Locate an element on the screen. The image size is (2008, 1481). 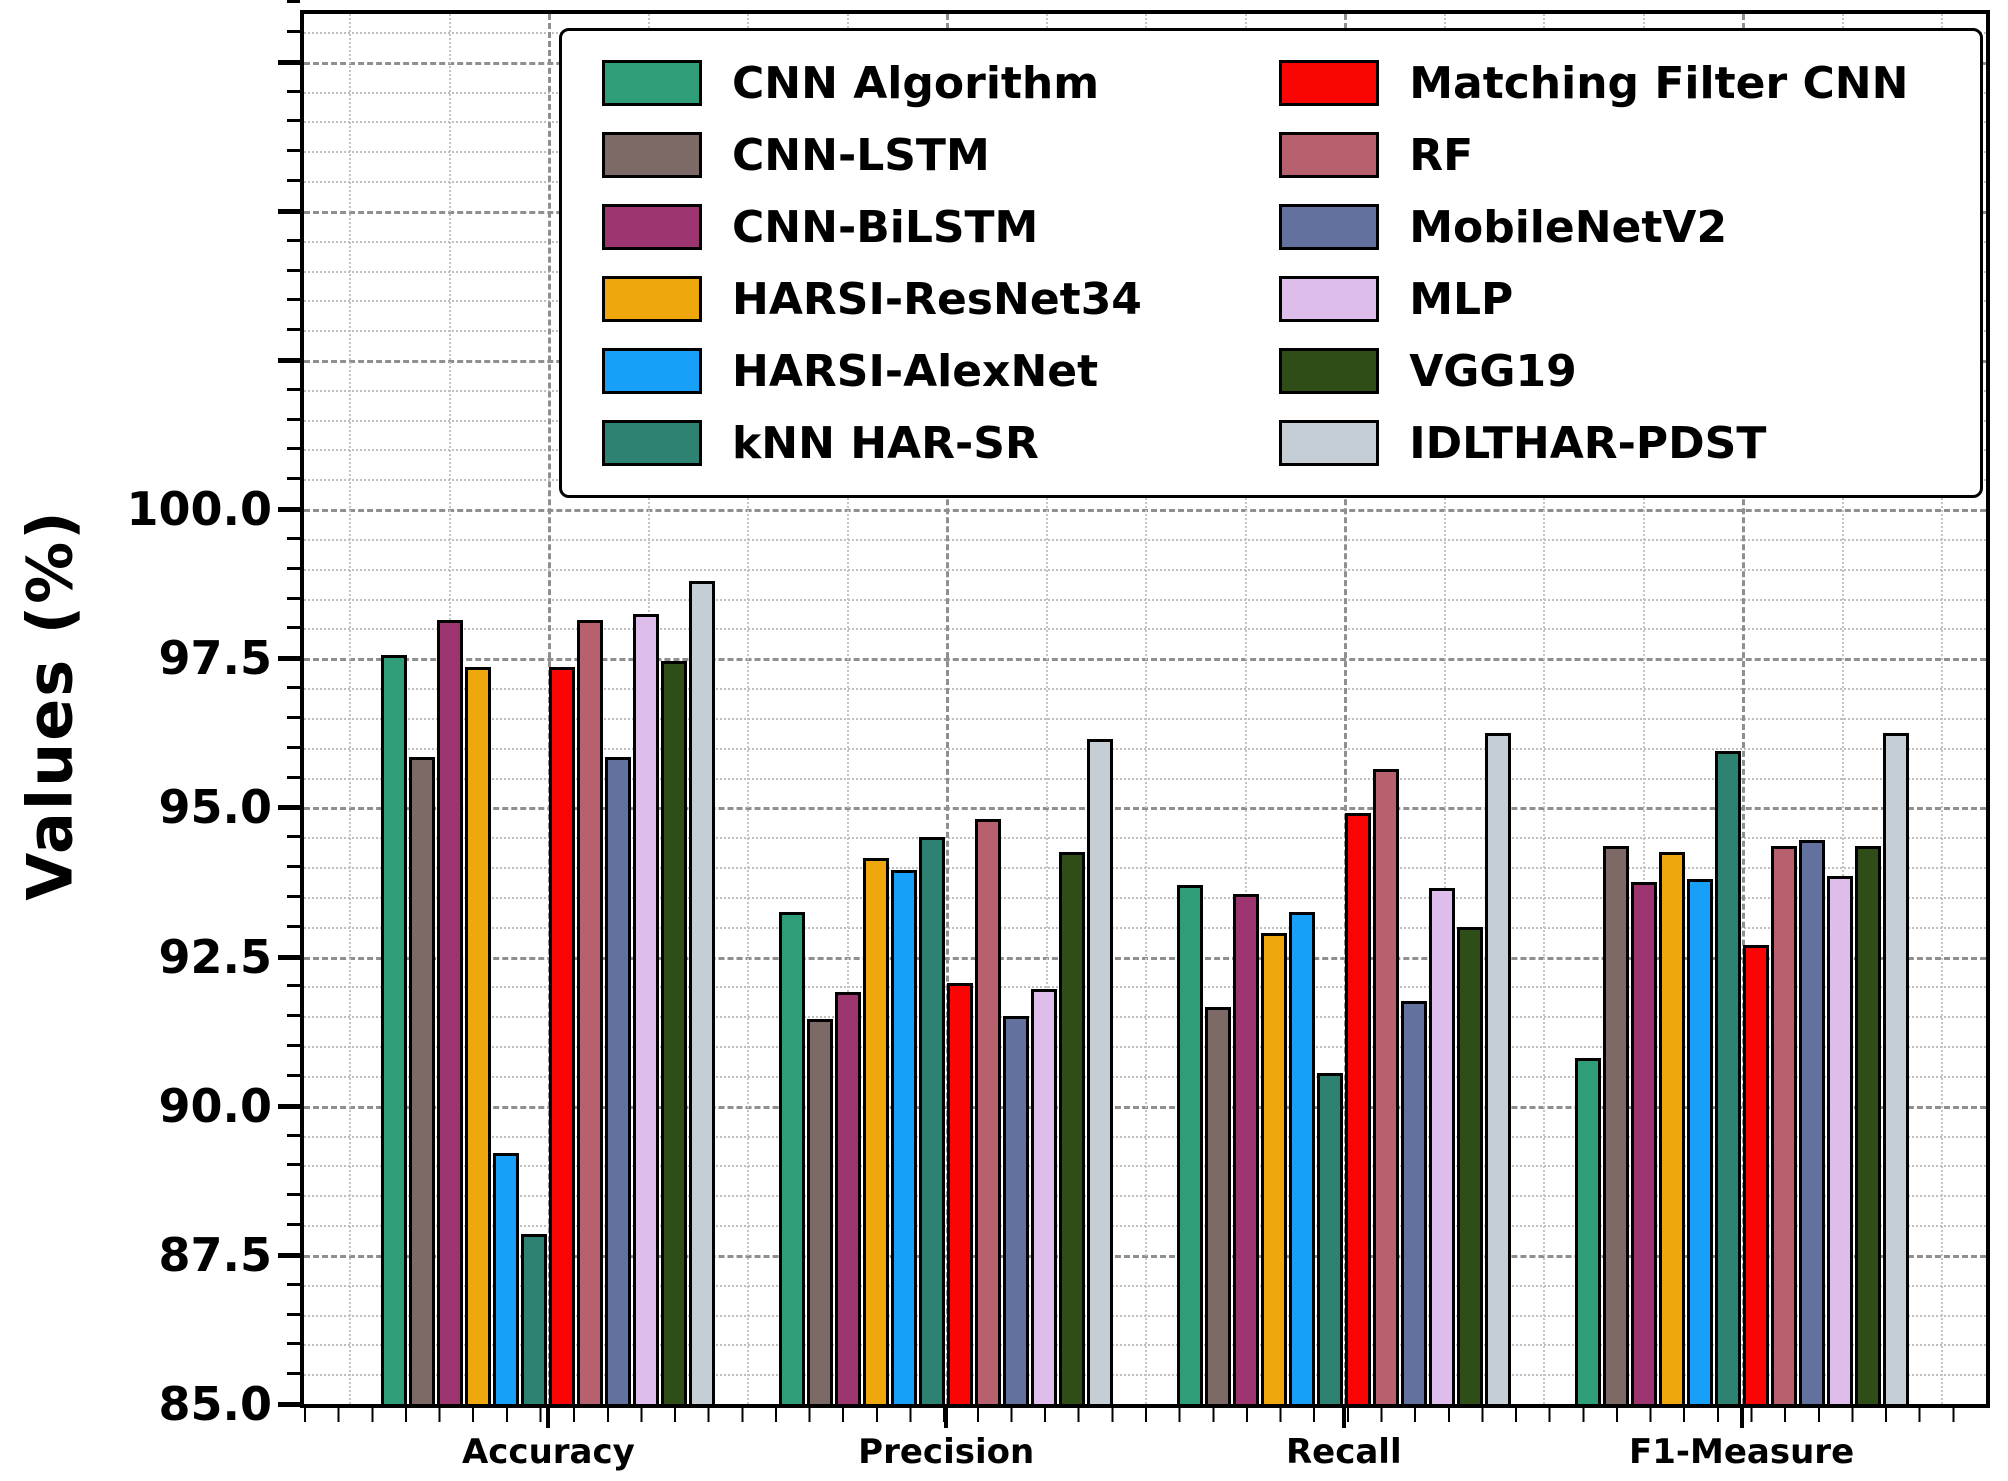
legend-label: IDLTHAR-PDST is located at coordinates (1588, 443).